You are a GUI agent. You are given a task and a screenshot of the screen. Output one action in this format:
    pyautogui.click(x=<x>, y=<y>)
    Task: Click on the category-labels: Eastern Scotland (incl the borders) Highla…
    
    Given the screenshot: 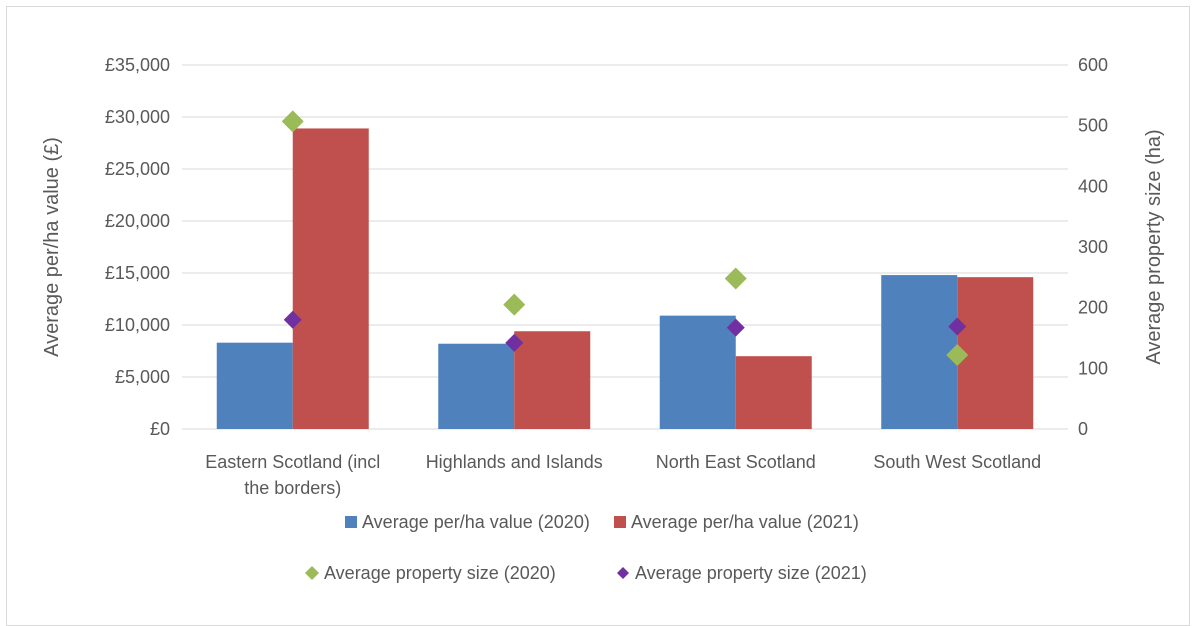 What is the action you would take?
    pyautogui.click(x=623, y=475)
    